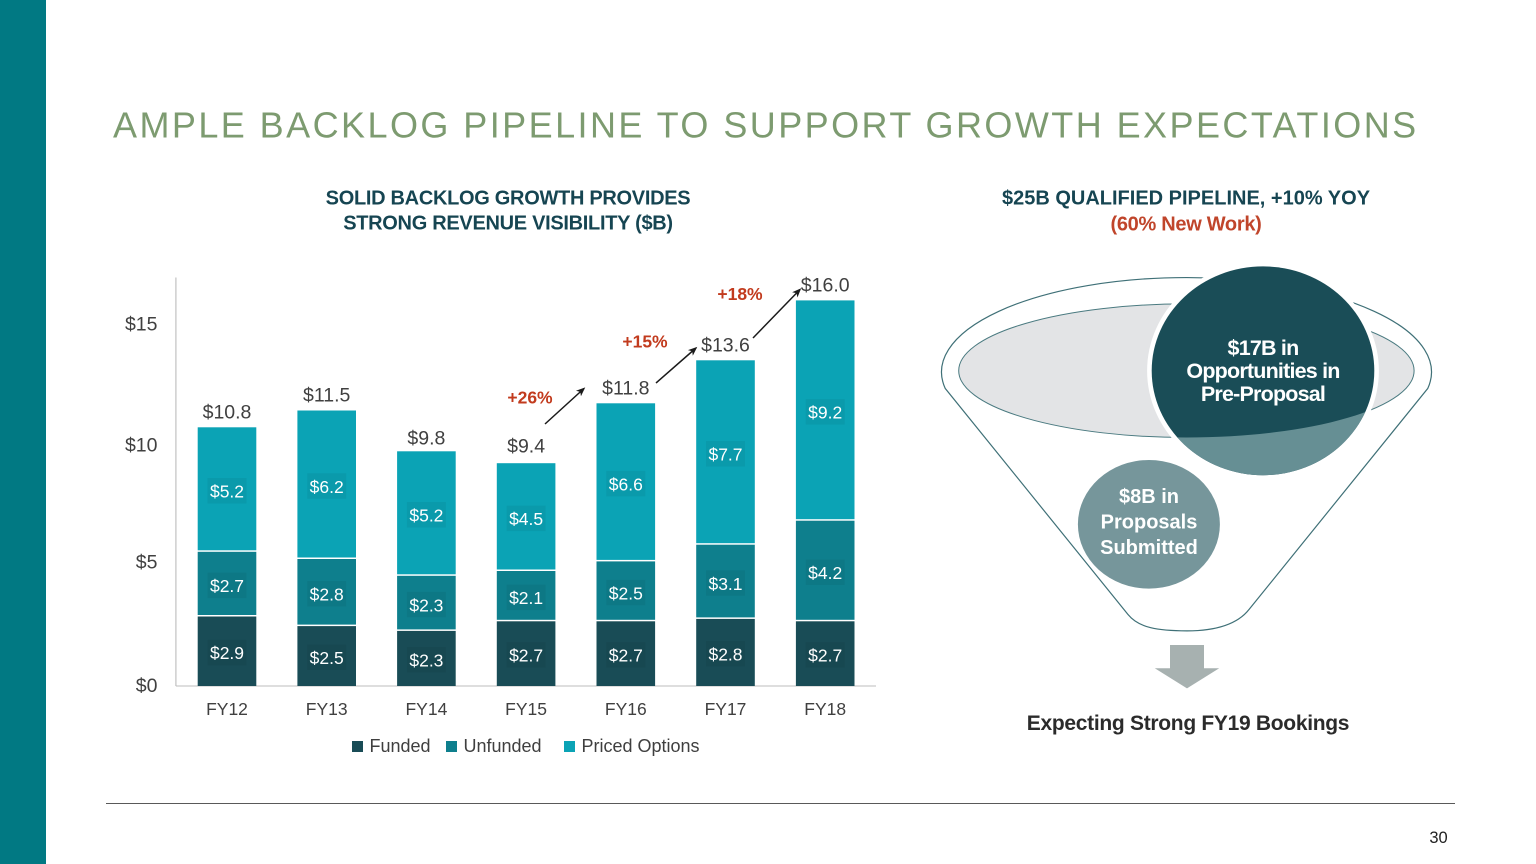 The image size is (1536, 864). Describe the element at coordinates (626, 484) in the screenshot. I see `svg-text: $6.6` at that location.